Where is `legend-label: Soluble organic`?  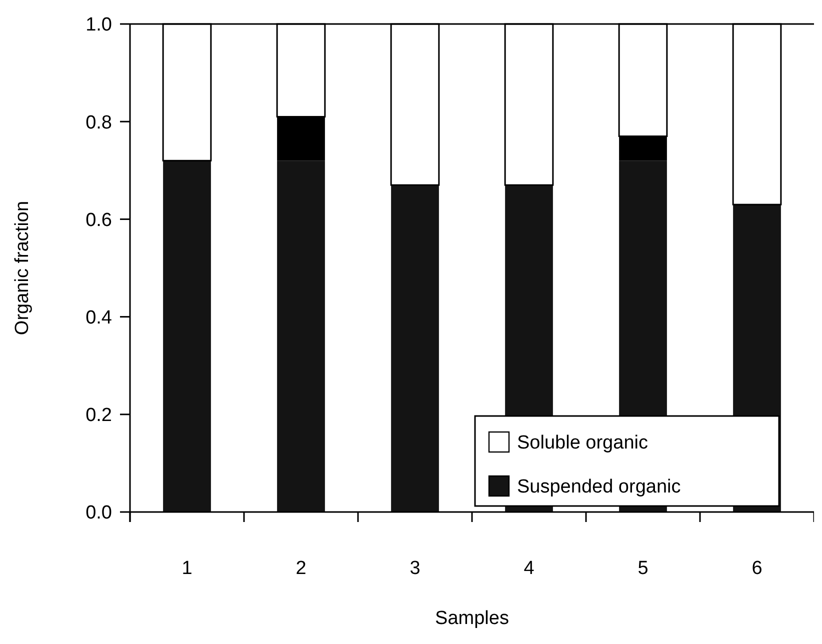 legend-label: Soluble organic is located at coordinates (582, 443).